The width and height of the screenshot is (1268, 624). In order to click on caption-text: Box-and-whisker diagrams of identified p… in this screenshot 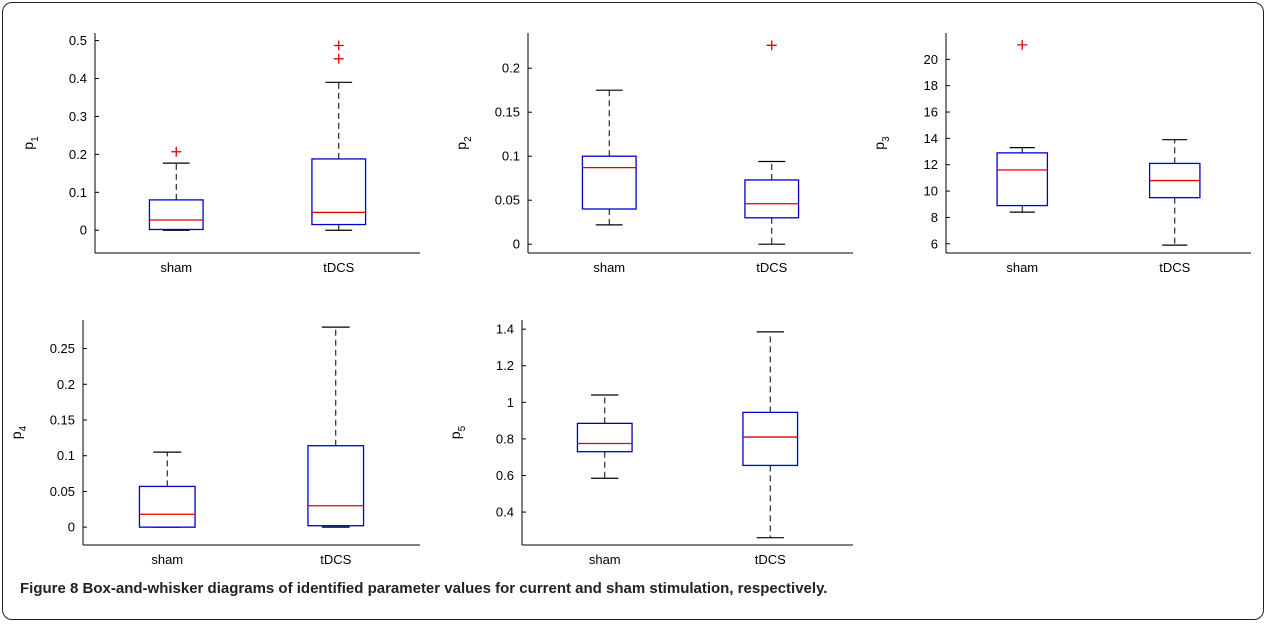, I will do `click(455, 588)`.